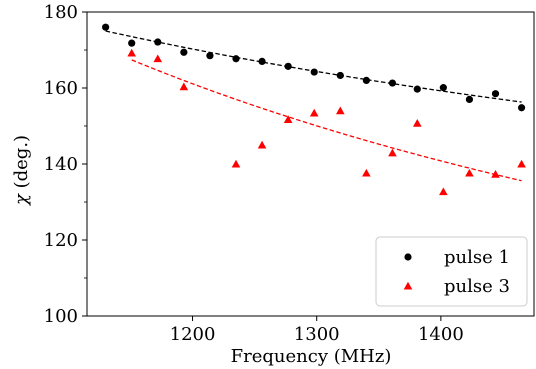  Describe the element at coordinates (61, 316) in the screenshot. I see `y-tick-label: 100` at that location.